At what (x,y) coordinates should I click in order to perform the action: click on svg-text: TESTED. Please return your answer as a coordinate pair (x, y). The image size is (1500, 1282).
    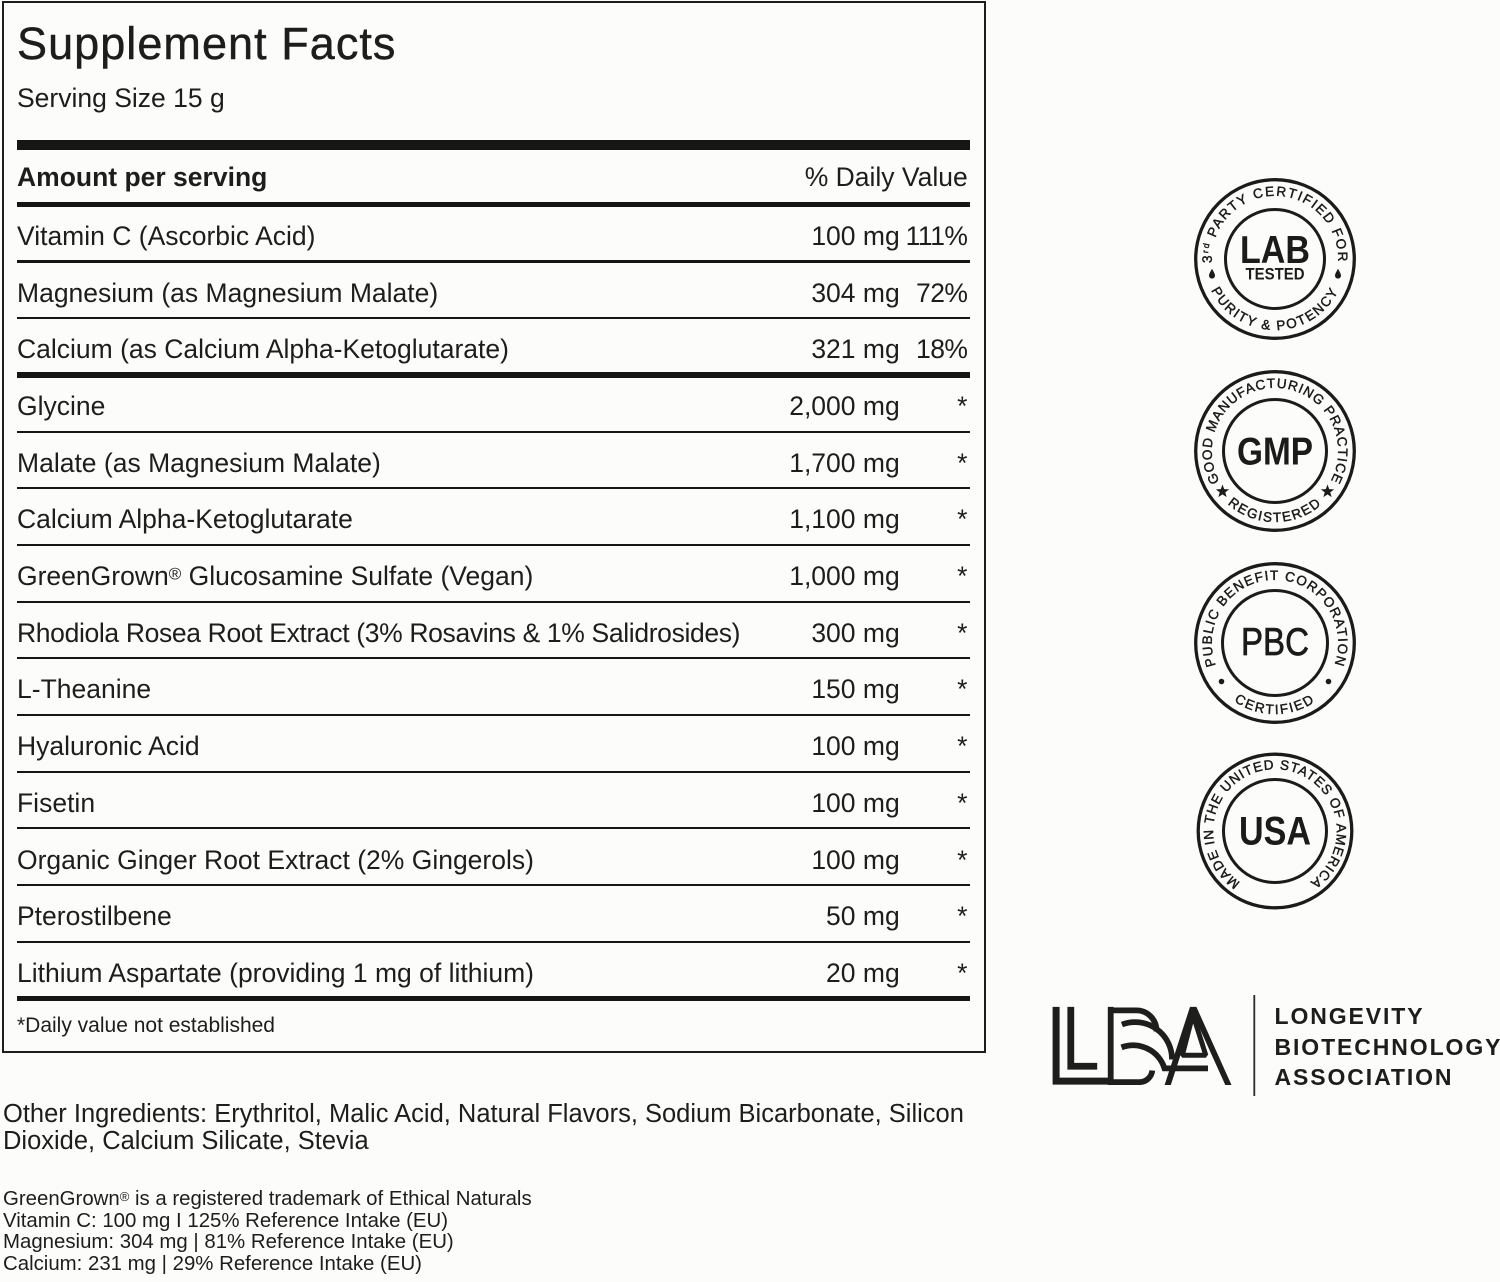
    Looking at the image, I should click on (1275, 274).